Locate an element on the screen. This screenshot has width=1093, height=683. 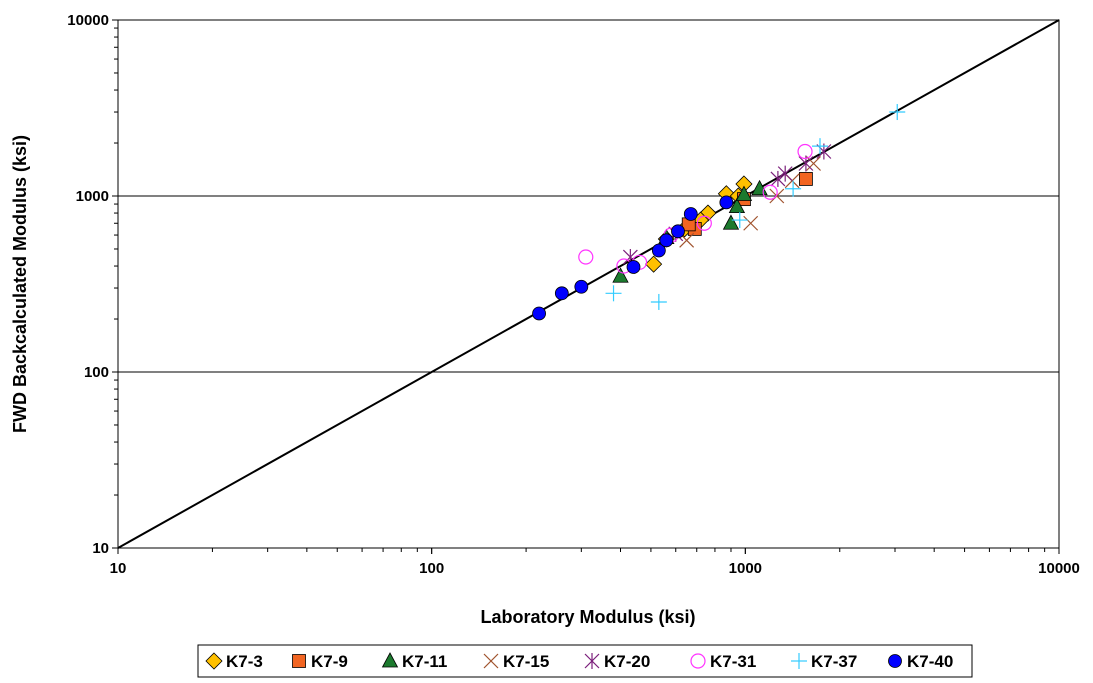
legend: K7-3 K7-9 K7-11 K7-15 K7-20 K7-31 K7-37 K7-40 is located at coordinates (585, 661).